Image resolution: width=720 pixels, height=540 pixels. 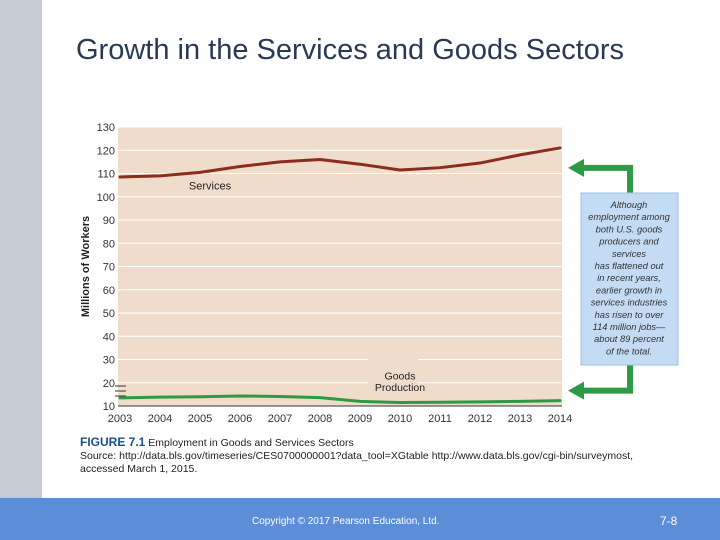 What do you see at coordinates (576, 390) in the screenshot?
I see `arrowhead-goods` at bounding box center [576, 390].